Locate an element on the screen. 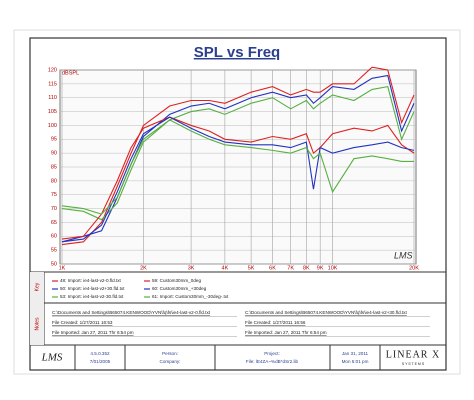  y-tick-label: 120 is located at coordinates (52, 70).